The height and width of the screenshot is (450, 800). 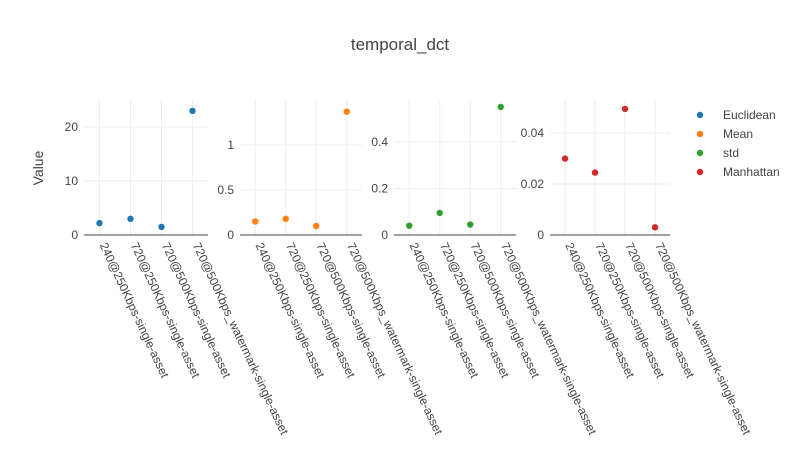 I want to click on y-tick-label: 0.5, so click(x=225, y=190).